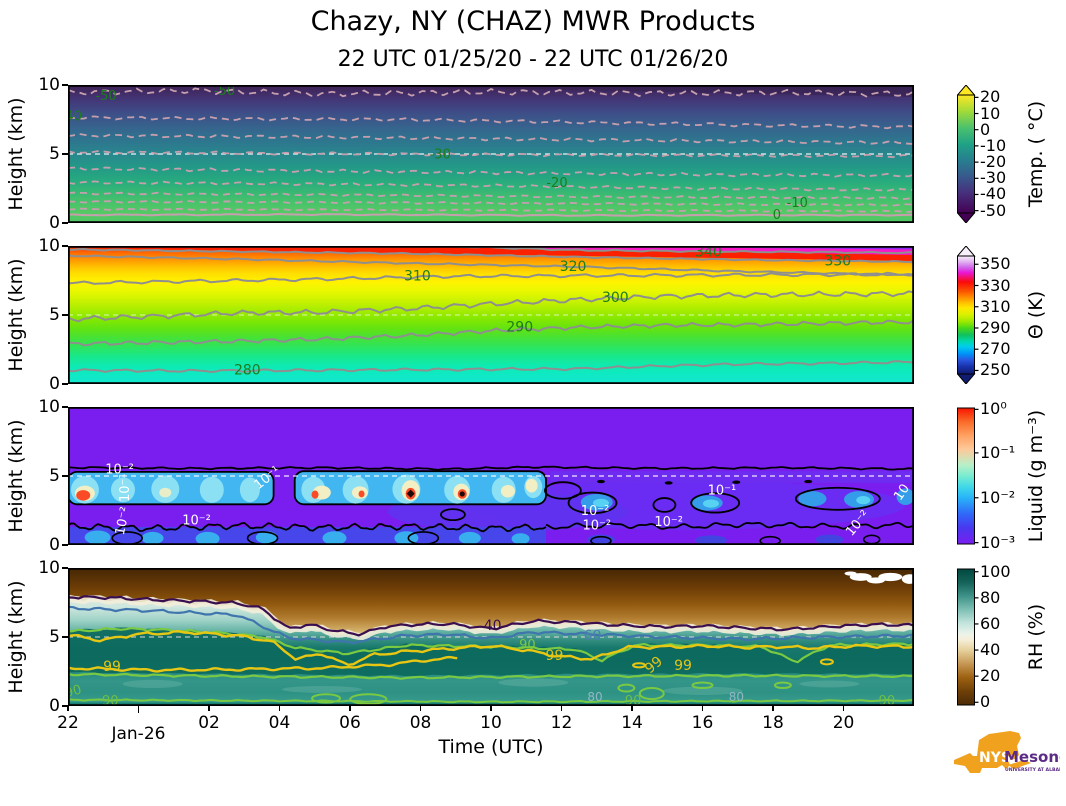 The height and width of the screenshot is (806, 1066). Describe the element at coordinates (573, 267) in the screenshot. I see `contour-label: 320` at that location.